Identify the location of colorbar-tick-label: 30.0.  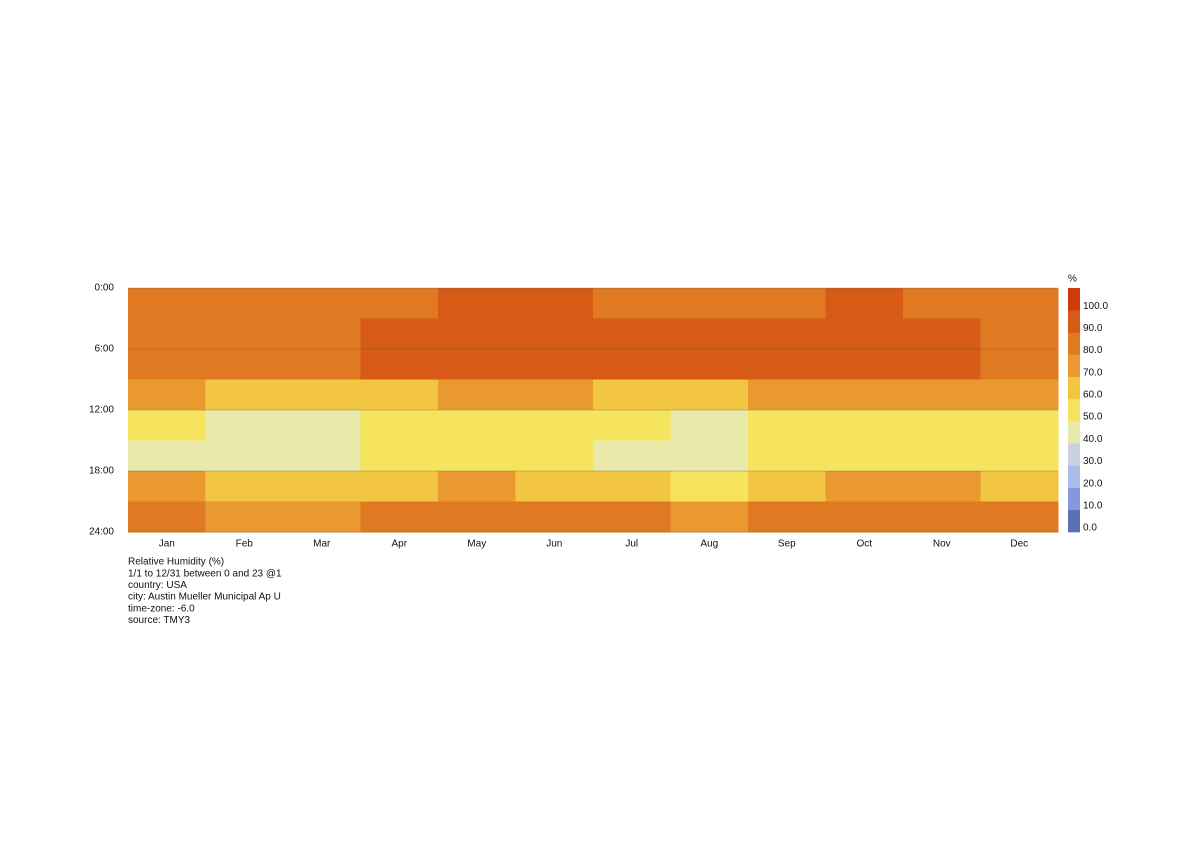
(1093, 461).